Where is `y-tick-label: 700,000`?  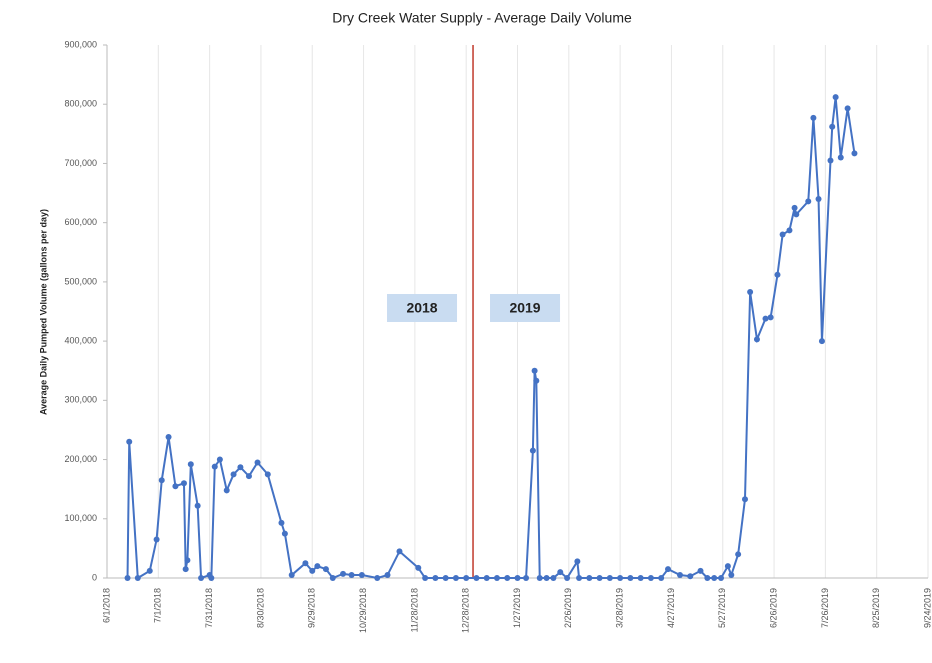 y-tick-label: 700,000 is located at coordinates (80, 163).